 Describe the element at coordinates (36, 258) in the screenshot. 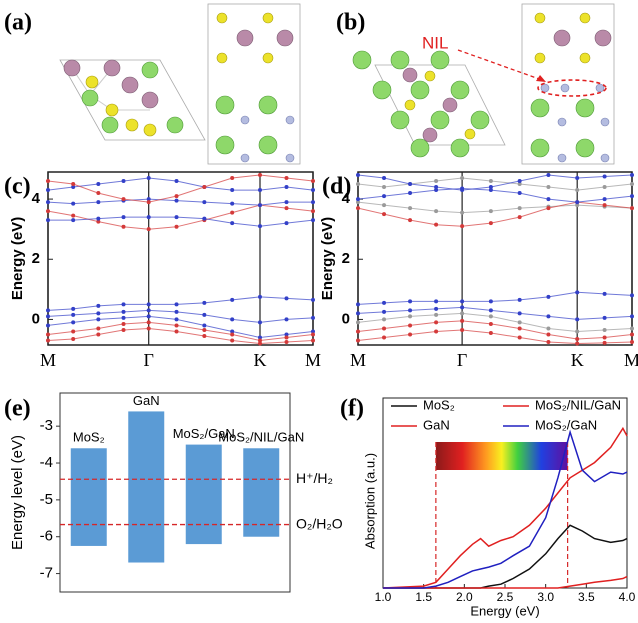

I see `y-tick-label: 2` at that location.